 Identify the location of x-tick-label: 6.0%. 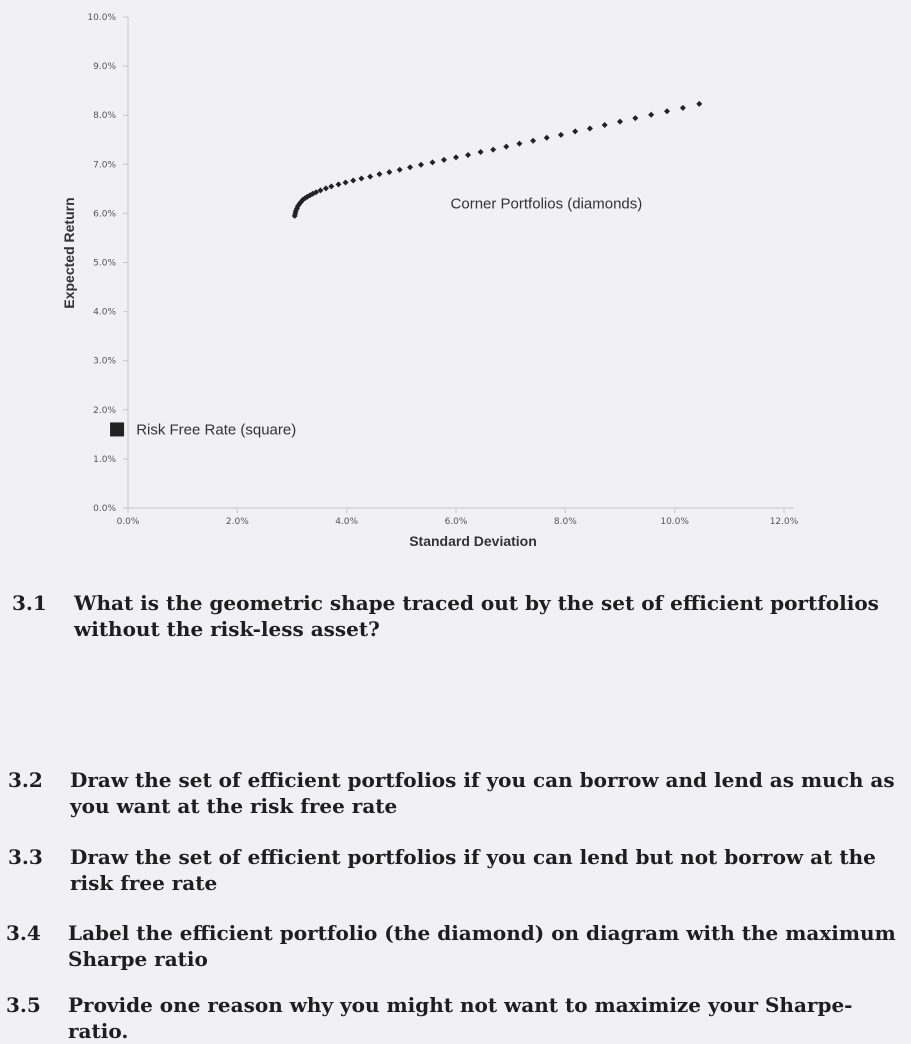
(456, 522).